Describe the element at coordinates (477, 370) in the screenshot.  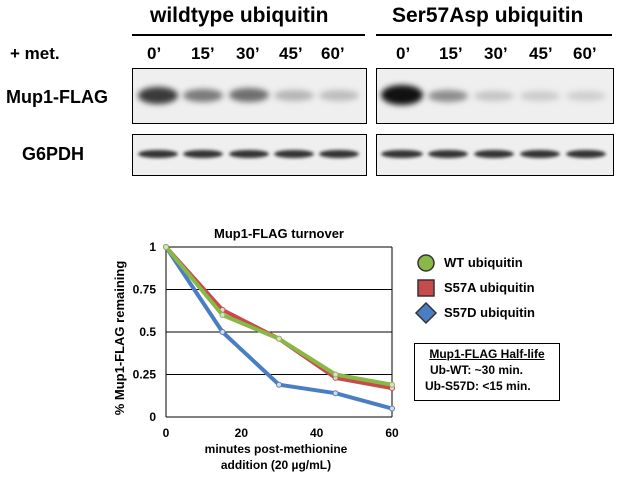
I see `half-life-line: Ub-WT: ~30 min.` at that location.